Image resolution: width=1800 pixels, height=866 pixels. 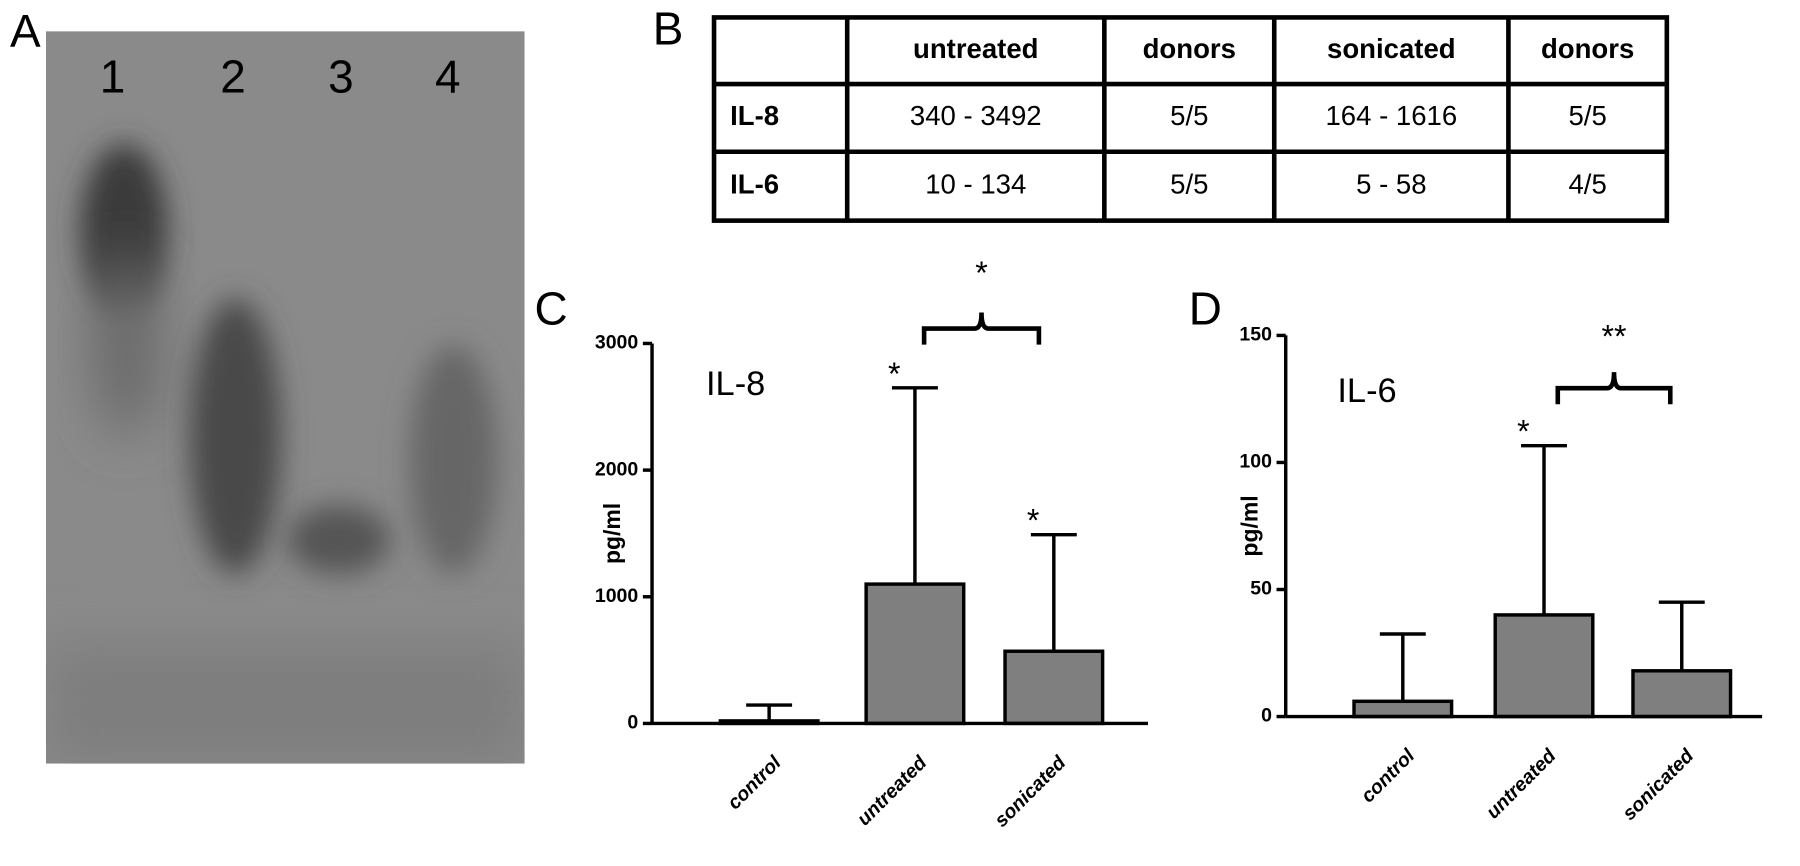 I want to click on lane-label: 3, so click(x=341, y=77).